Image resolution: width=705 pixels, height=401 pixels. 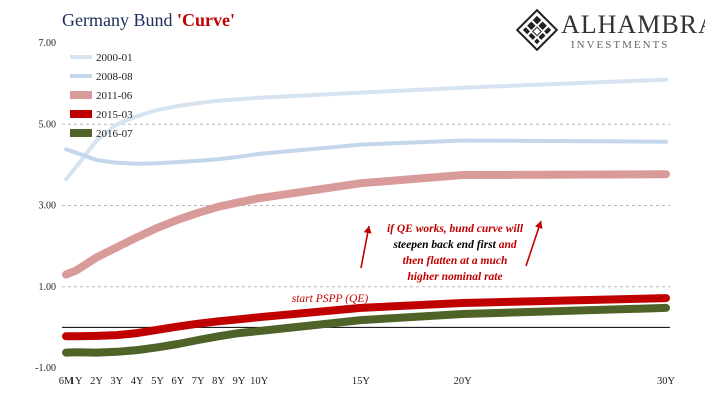 What do you see at coordinates (114, 96) in the screenshot?
I see `legend-label: 2011-06` at bounding box center [114, 96].